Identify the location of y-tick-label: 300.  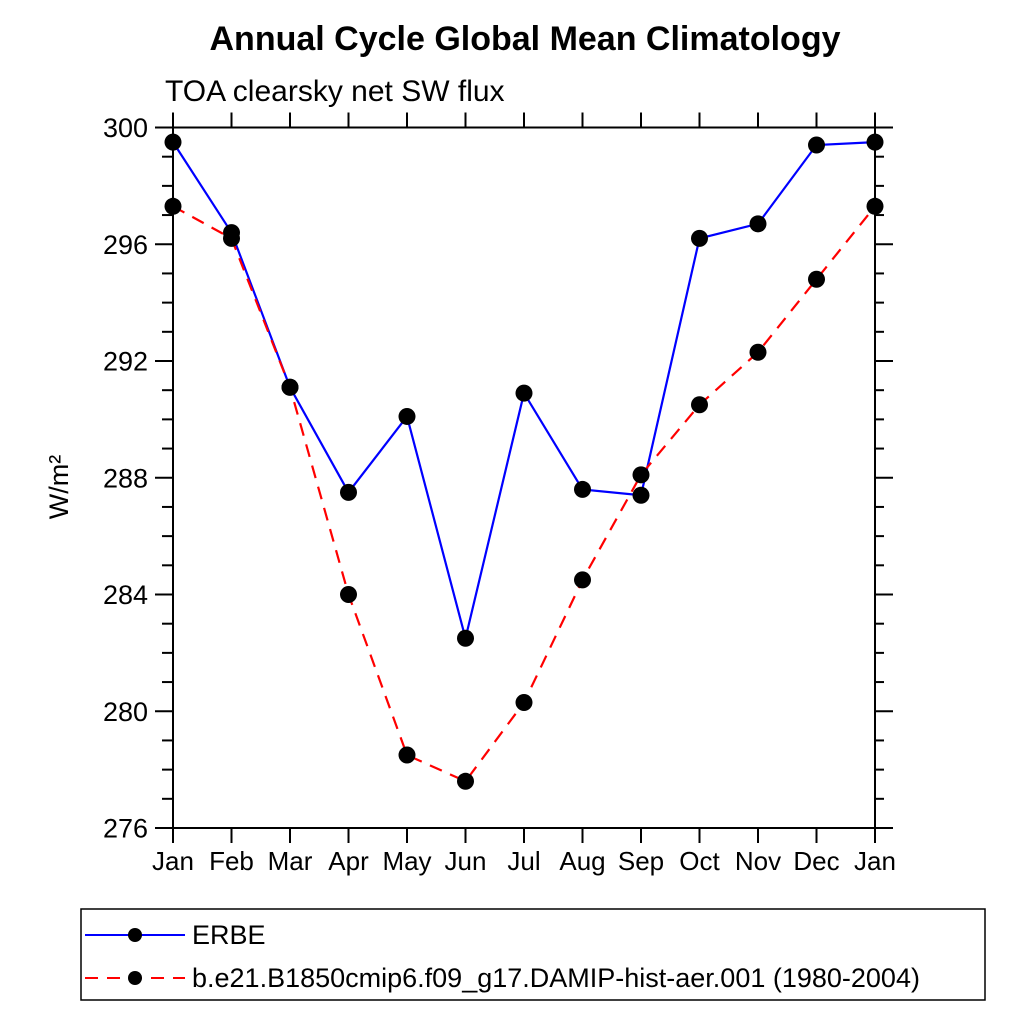
(125, 128).